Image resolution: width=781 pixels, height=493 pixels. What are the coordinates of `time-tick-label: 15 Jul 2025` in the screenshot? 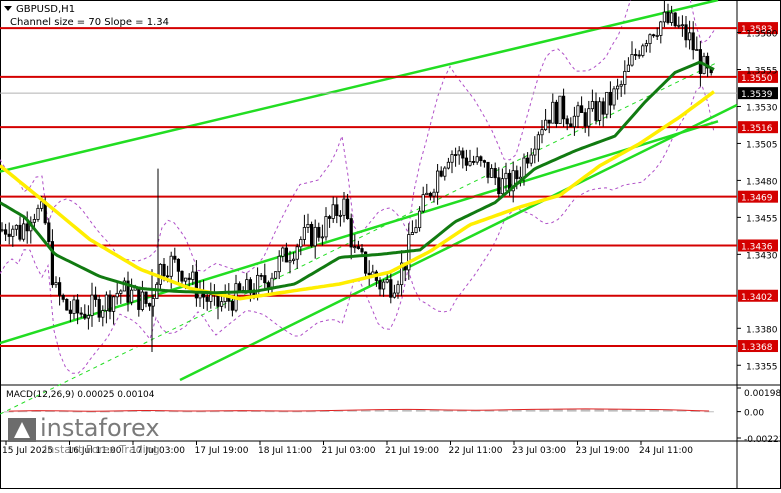 It's located at (27, 451).